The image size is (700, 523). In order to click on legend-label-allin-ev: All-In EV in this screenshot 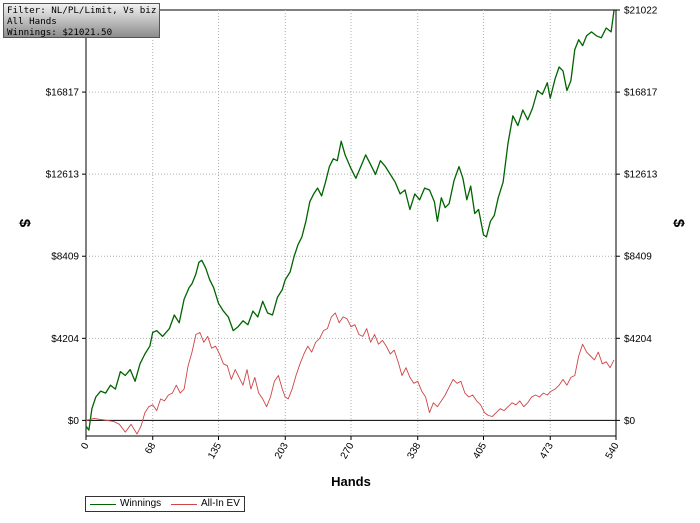, I will do `click(220, 503)`.